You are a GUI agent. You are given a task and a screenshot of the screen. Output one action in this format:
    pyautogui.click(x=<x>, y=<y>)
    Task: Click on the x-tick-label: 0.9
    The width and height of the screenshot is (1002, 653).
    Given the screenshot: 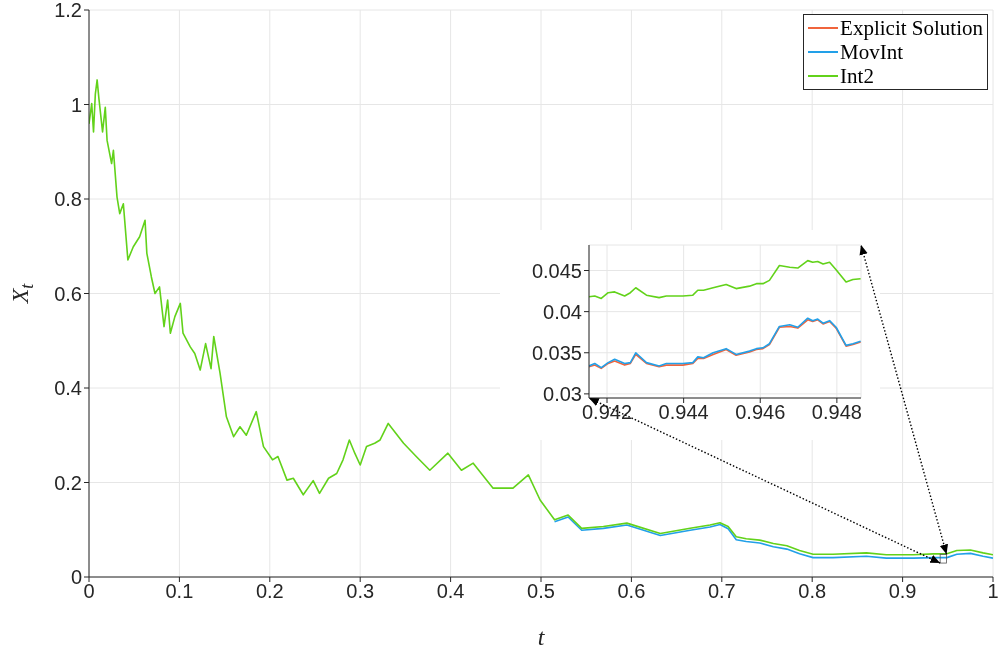 What is the action you would take?
    pyautogui.click(x=902, y=591)
    